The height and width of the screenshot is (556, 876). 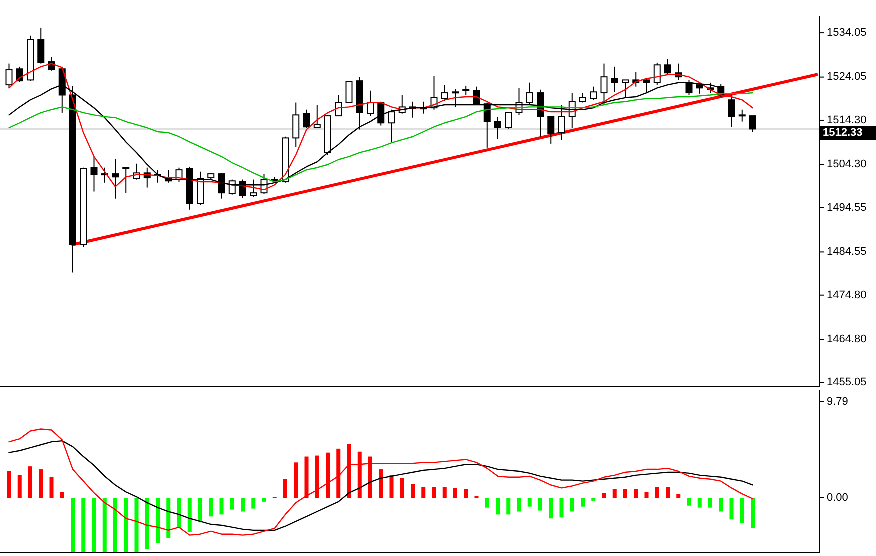 I want to click on y-tick-label: 1514.30, so click(x=847, y=120).